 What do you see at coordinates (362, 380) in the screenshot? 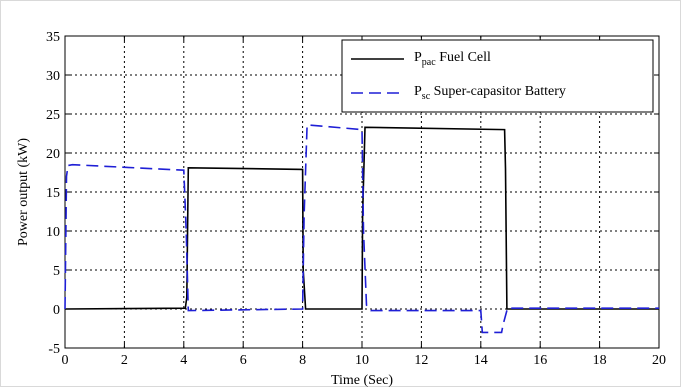
I see `x-axis-label: Time (Sec)` at bounding box center [362, 380].